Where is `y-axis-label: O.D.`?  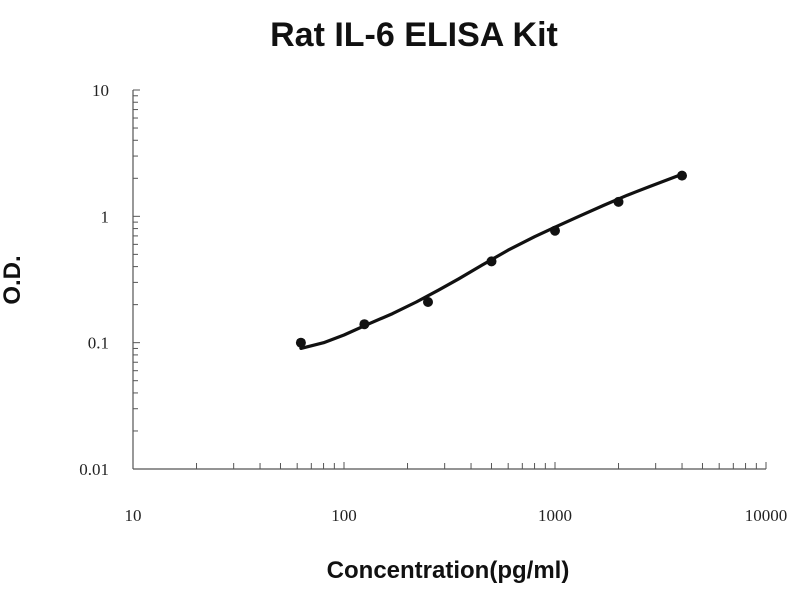
y-axis-label: O.D. is located at coordinates (13, 279).